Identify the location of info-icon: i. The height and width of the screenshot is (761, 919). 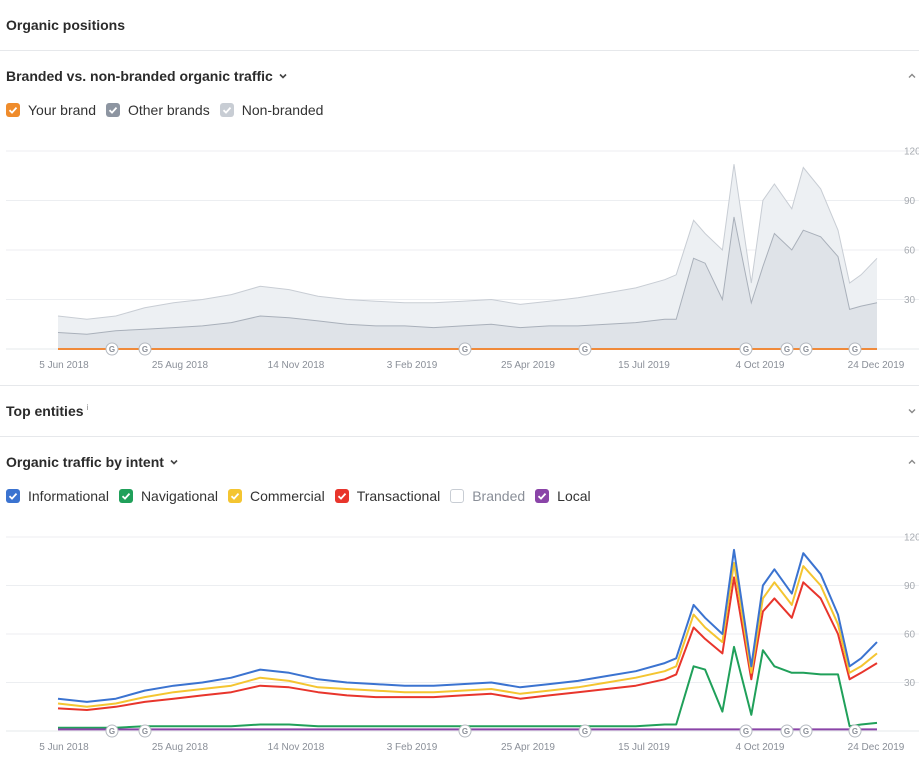
(87, 408).